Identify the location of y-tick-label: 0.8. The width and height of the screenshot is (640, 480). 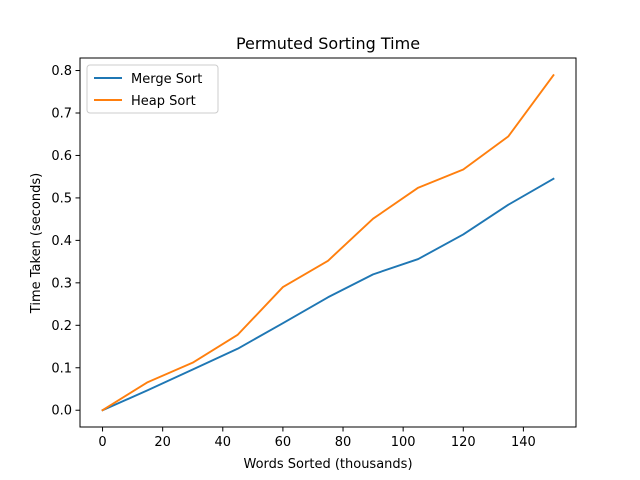
(61, 71).